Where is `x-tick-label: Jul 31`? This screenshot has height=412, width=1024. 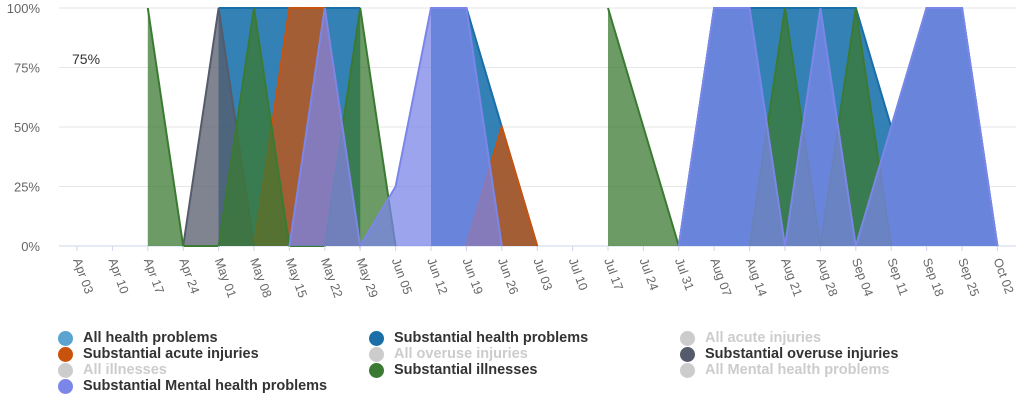
x-tick-label: Jul 31 is located at coordinates (684, 274).